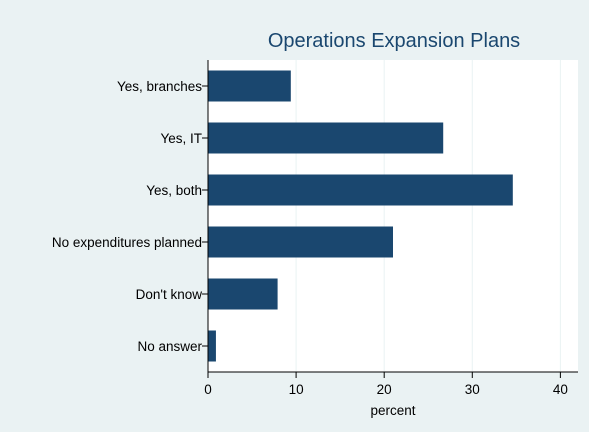 The width and height of the screenshot is (589, 432). Describe the element at coordinates (127, 242) in the screenshot. I see `category-label: No expenditures planned` at that location.